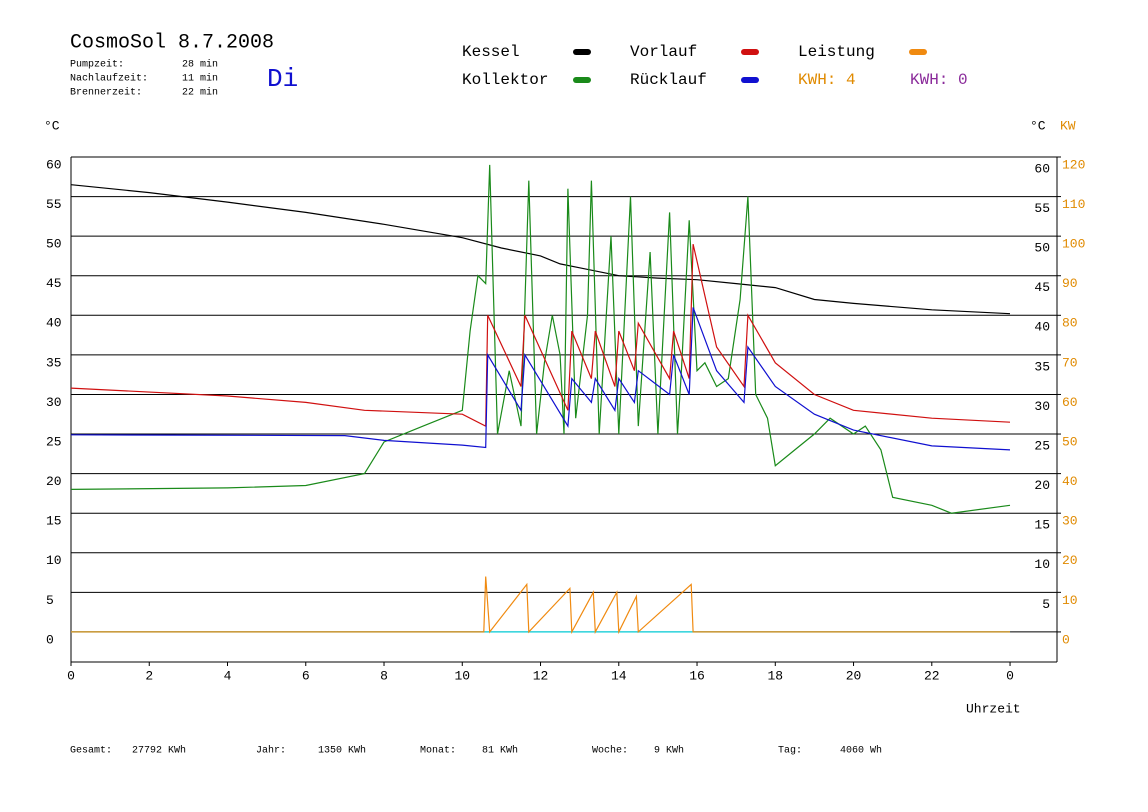 This screenshot has width=1148, height=812. Describe the element at coordinates (1042, 485) in the screenshot. I see `y-right-tick-label: 20` at that location.